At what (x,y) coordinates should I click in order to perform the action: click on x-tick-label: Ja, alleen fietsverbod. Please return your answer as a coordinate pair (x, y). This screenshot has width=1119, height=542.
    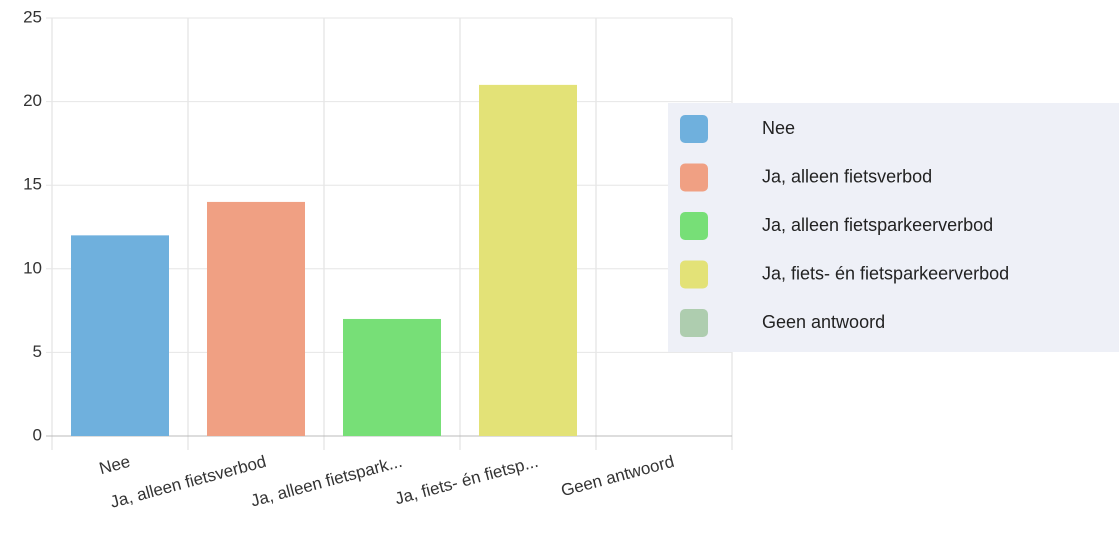
    Looking at the image, I should click on (188, 482).